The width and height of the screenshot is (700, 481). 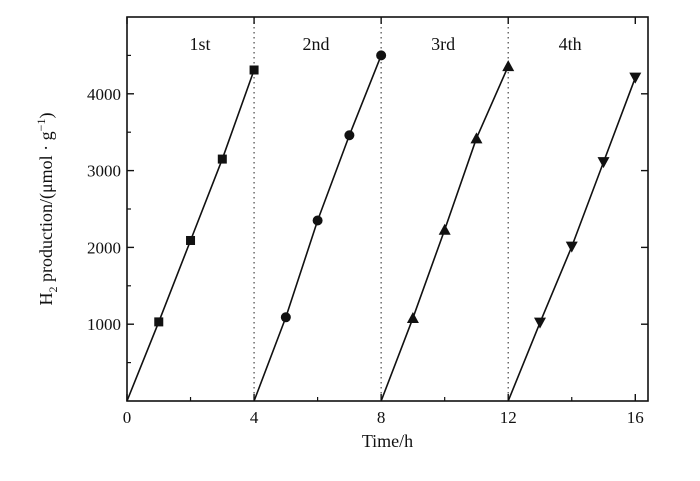 I want to click on y-axis-title-part: production/(μmol · g, so click(x=46, y=208).